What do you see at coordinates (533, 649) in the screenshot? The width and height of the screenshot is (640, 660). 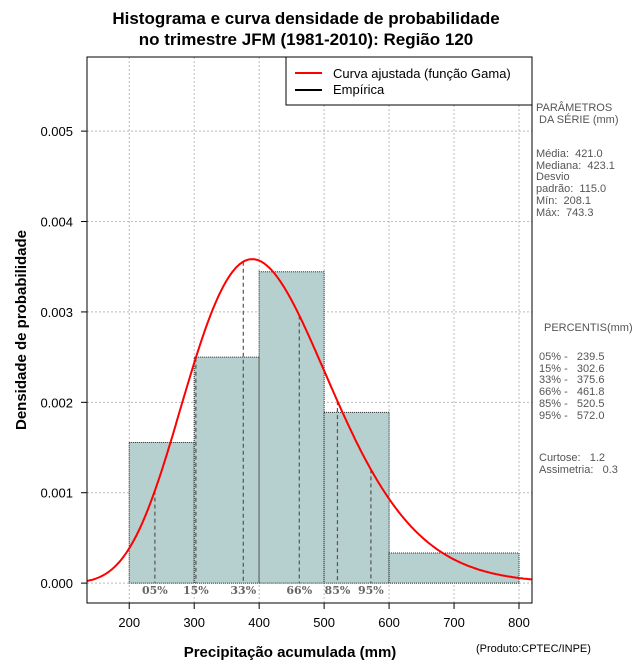 I see `product-credit: (Produto:CPTEC/INPE)` at bounding box center [533, 649].